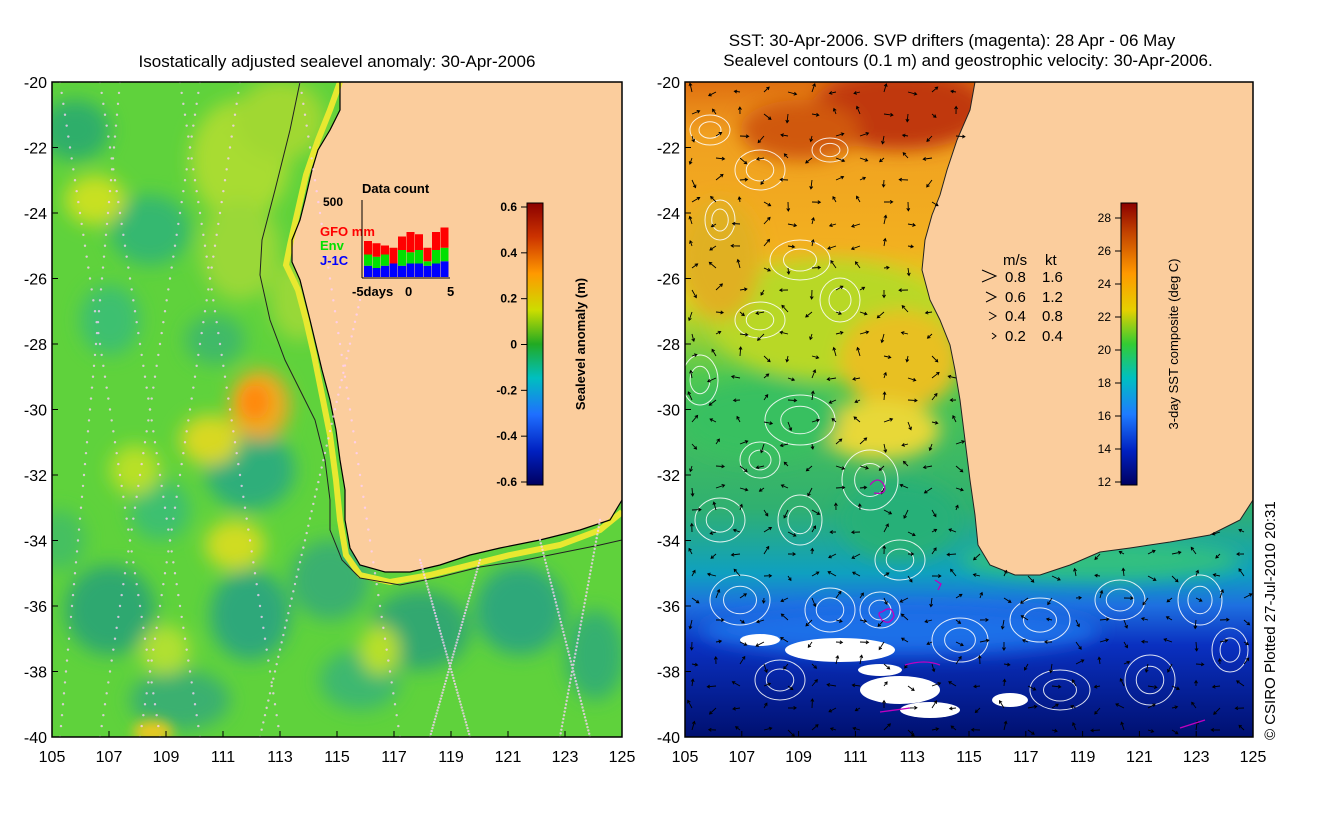  Describe the element at coordinates (1015, 336) in the screenshot. I see `velocity-legend-row4-ms: 0.2` at that location.